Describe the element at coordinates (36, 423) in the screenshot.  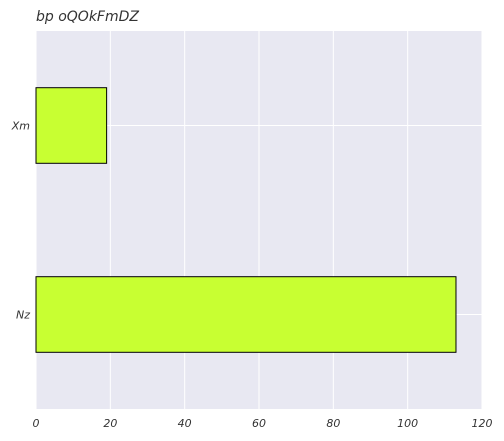
I see `x-tick-label: 0` at that location.